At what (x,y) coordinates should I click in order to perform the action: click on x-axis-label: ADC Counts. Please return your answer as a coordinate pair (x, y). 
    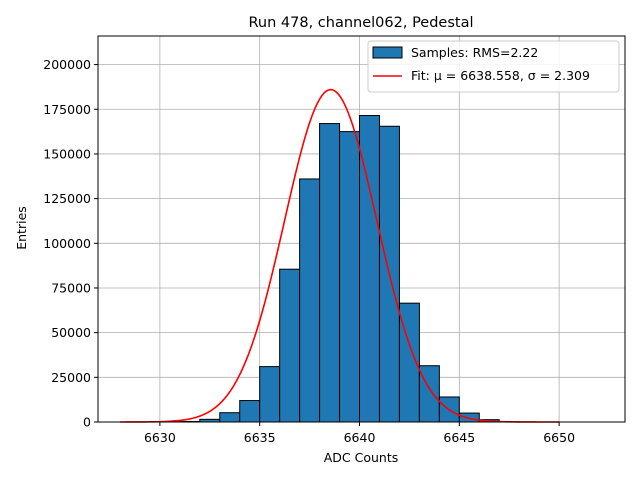
    Looking at the image, I should click on (361, 457).